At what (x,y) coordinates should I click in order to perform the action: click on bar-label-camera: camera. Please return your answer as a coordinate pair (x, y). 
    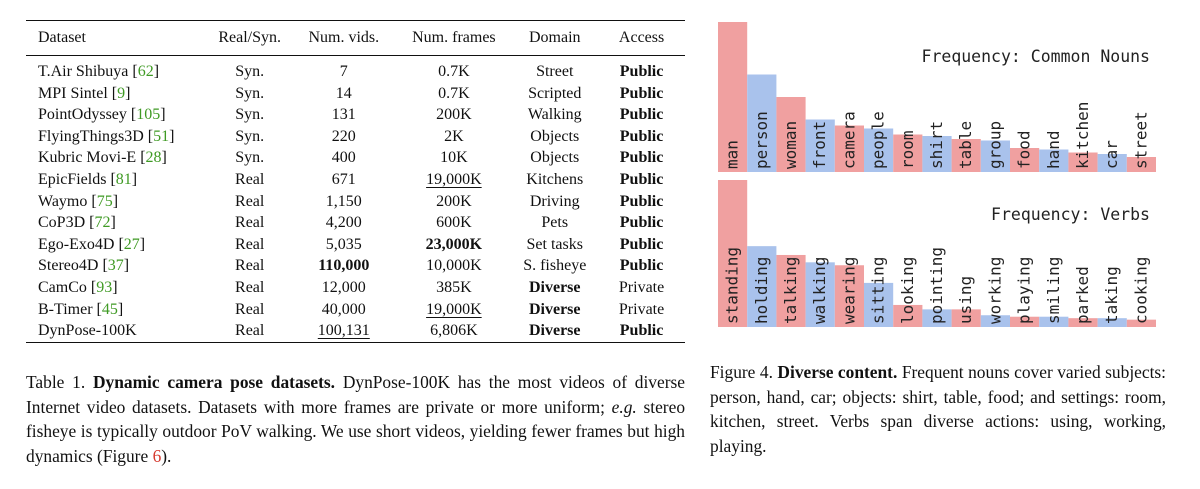
    Looking at the image, I should click on (848, 140).